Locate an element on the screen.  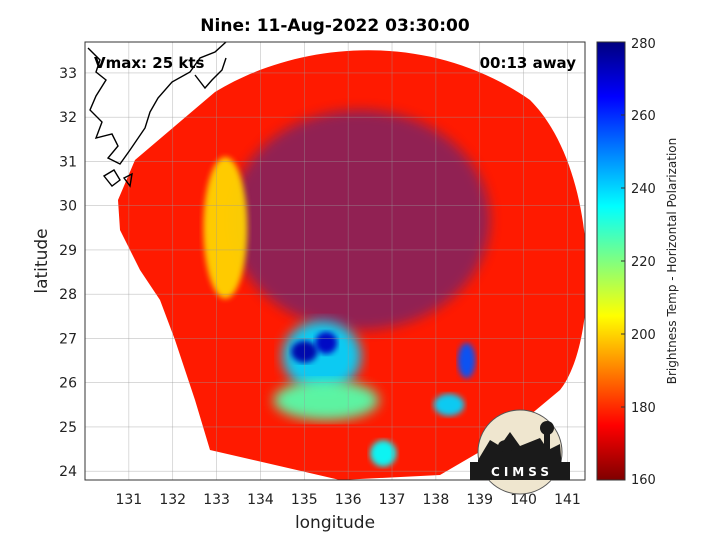
y-axis-label: latitude is located at coordinates (42, 260).